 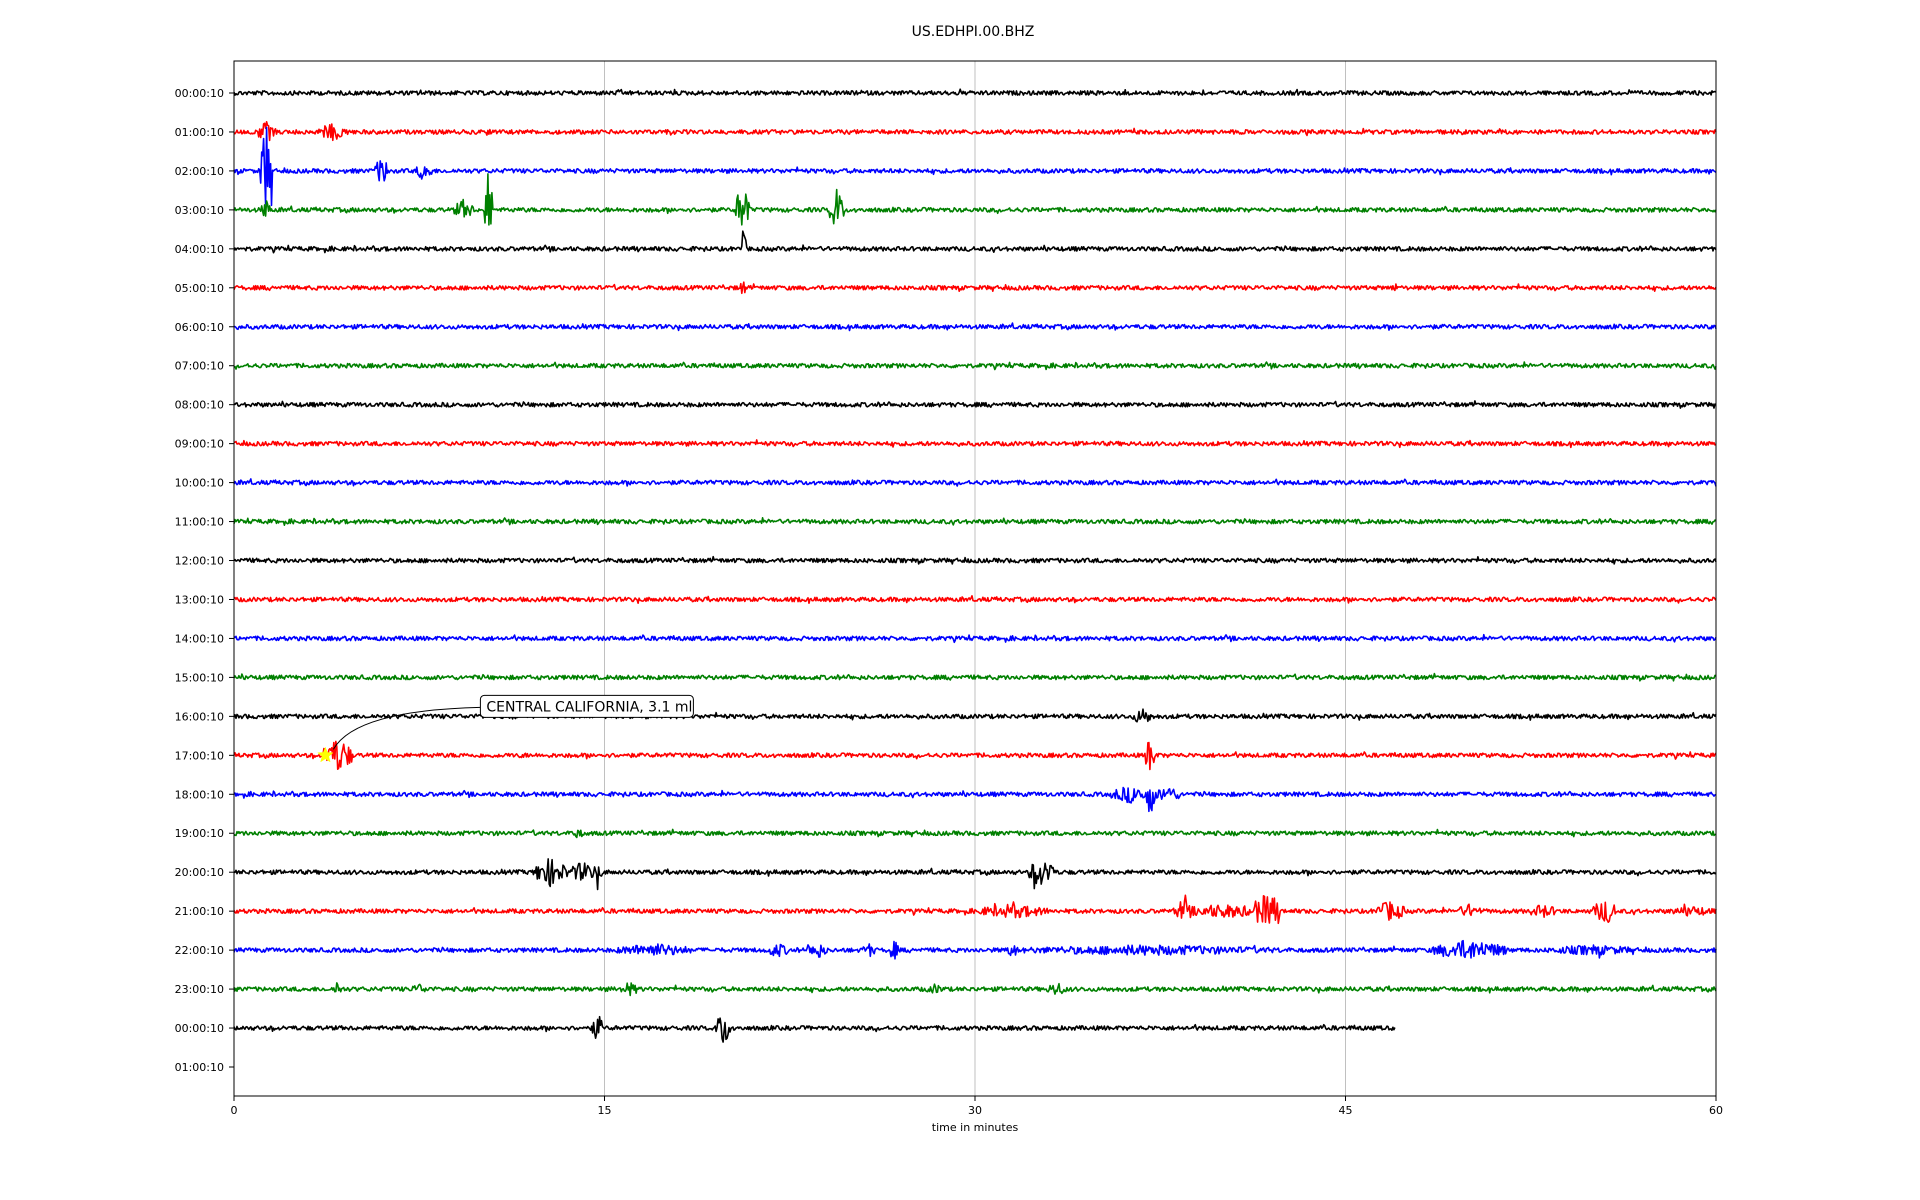 I want to click on annotation-label: CENTRAL CALIFORNIA, 3.1 ml, so click(x=589, y=707).